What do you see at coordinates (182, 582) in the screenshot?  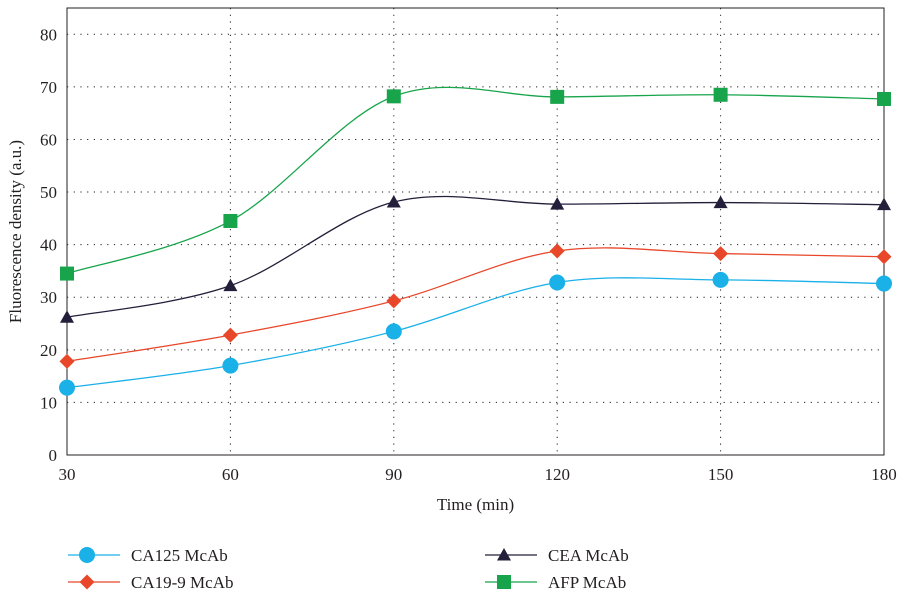 I see `legend-label: CA19-9 McAb` at bounding box center [182, 582].